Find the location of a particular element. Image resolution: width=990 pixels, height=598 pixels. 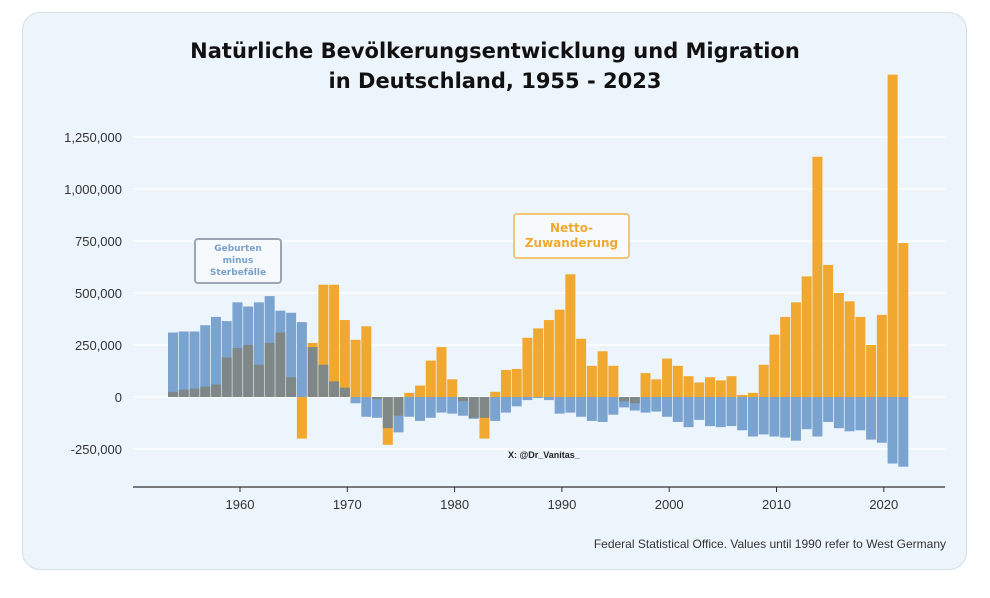

y-tick-label: 250,000 is located at coordinates (98, 345).